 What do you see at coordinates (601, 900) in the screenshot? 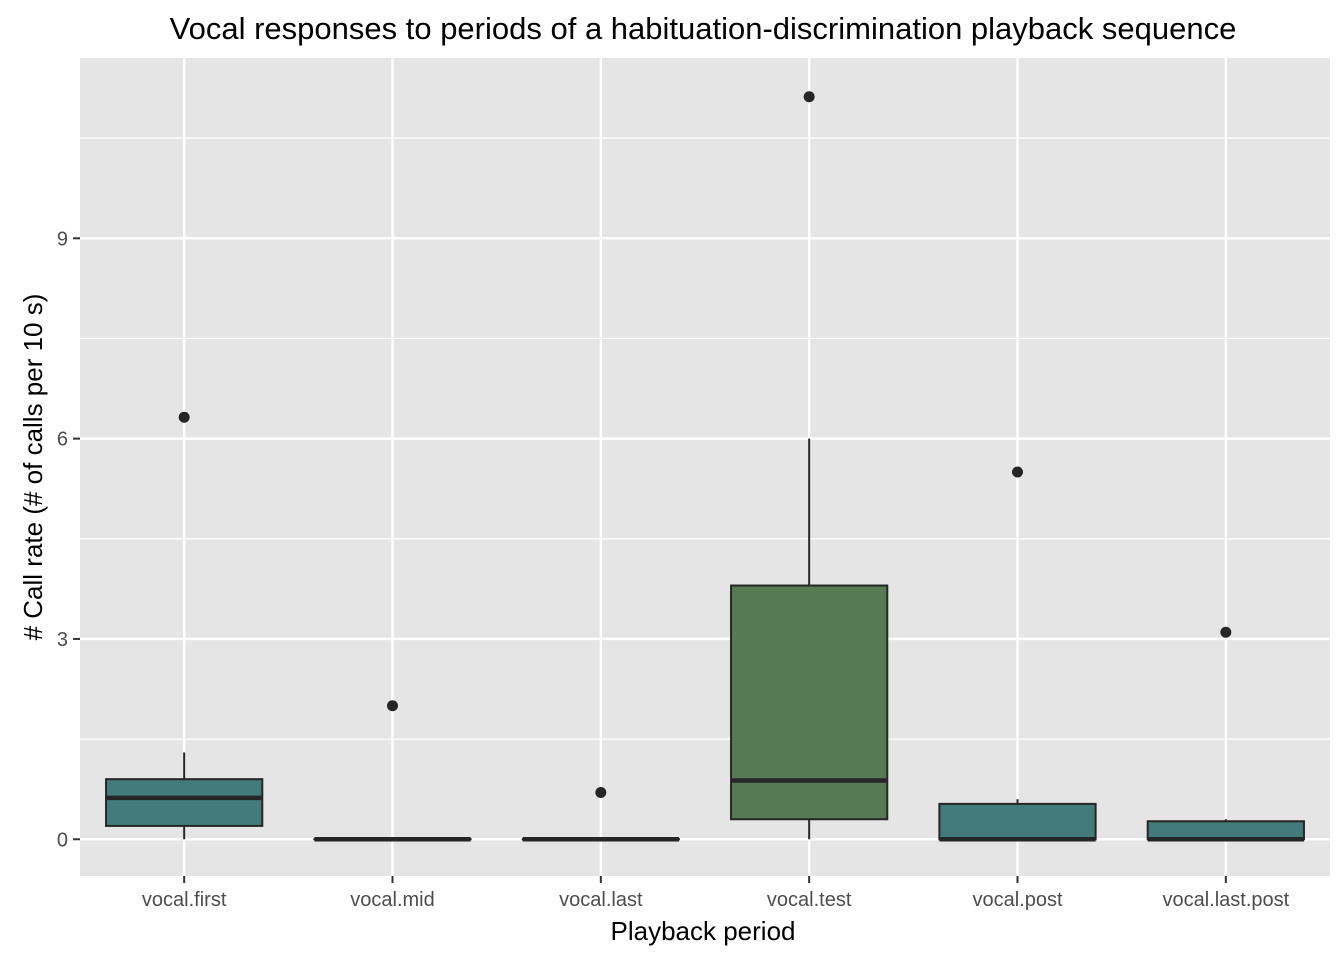
I see `x-tick-label: vocal.last` at bounding box center [601, 900].